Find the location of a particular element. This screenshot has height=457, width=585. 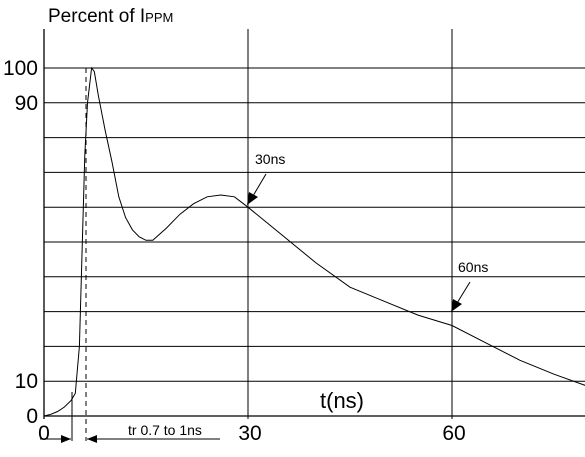

x-tick-label: 0 is located at coordinates (44, 433).